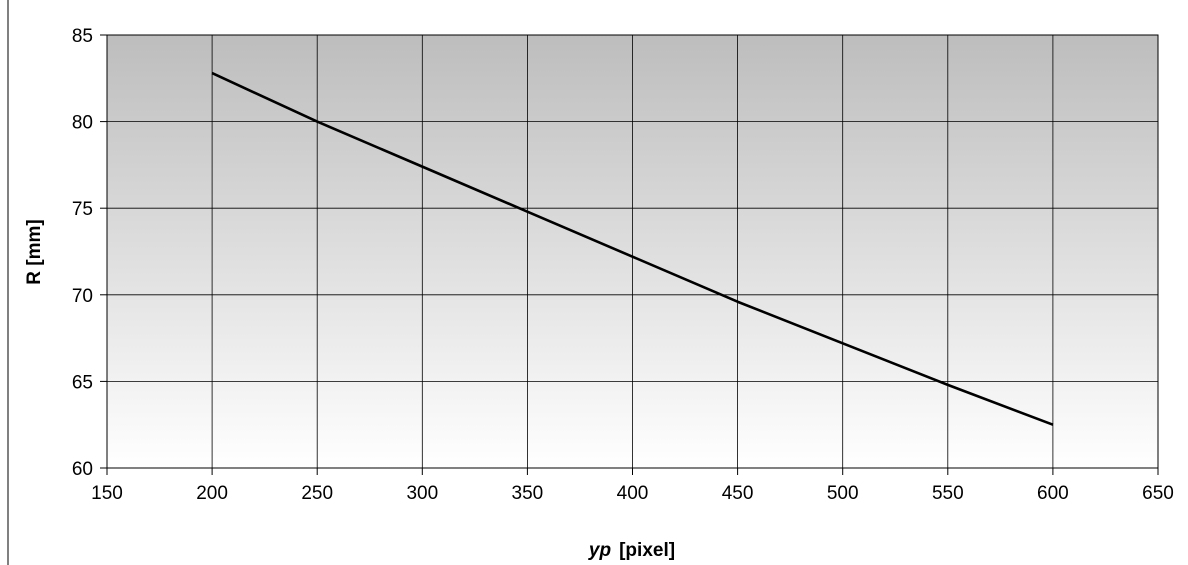  Describe the element at coordinates (317, 493) in the screenshot. I see `x-tick-label: 250` at that location.